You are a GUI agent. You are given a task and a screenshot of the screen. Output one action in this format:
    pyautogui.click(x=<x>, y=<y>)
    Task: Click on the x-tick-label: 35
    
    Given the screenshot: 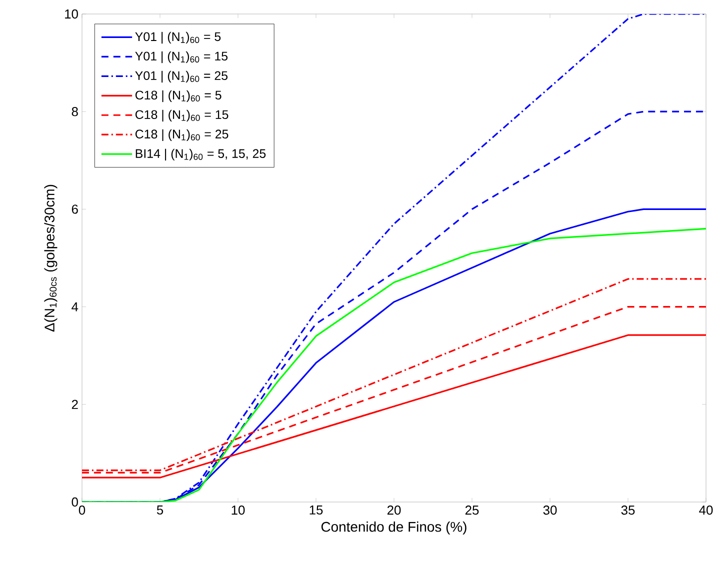 What is the action you would take?
    pyautogui.click(x=628, y=510)
    